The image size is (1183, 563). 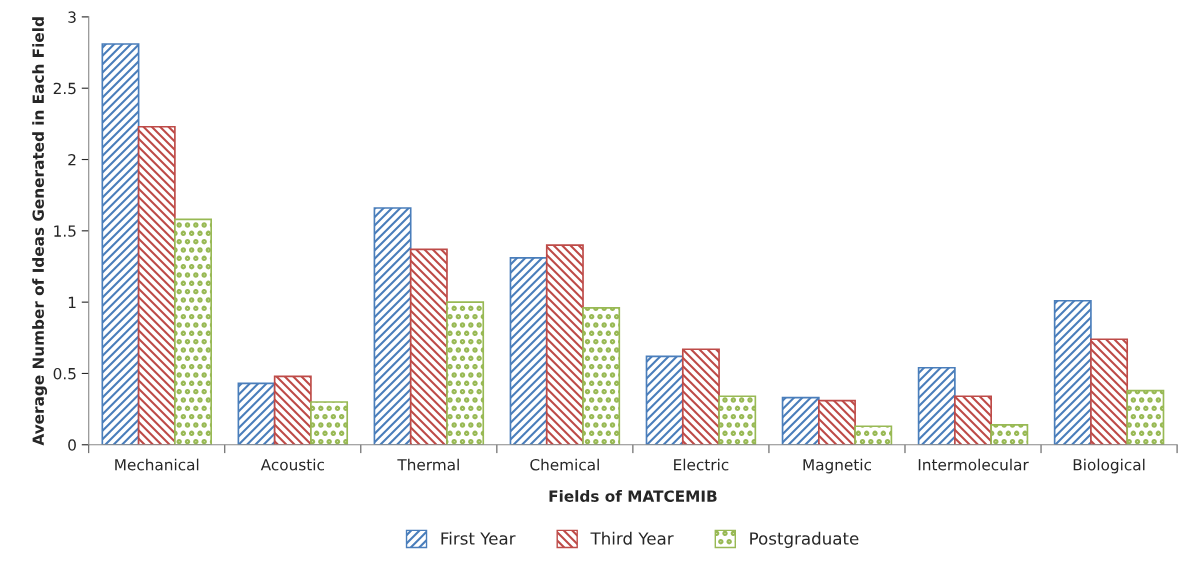 What do you see at coordinates (478, 538) in the screenshot?
I see `legend-label: First Year` at bounding box center [478, 538].